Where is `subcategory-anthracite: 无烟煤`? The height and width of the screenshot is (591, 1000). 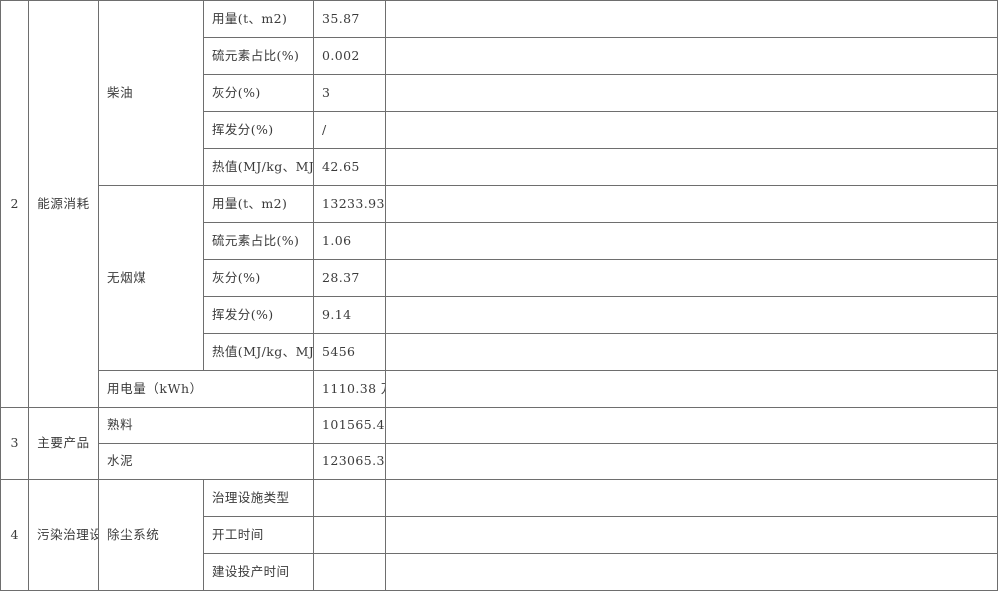 subcategory-anthracite: 无烟煤 is located at coordinates (151, 278).